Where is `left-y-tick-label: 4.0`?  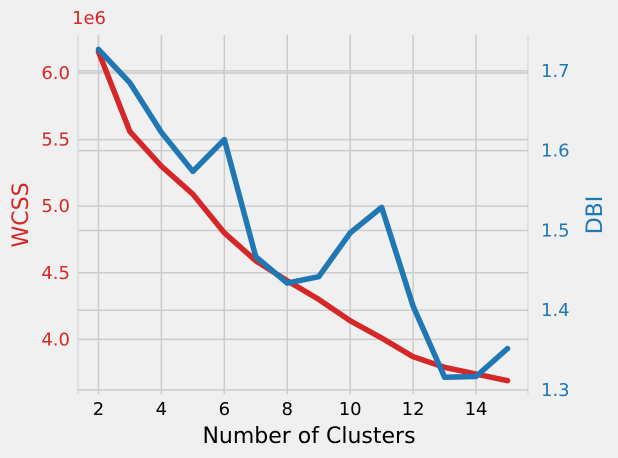
left-y-tick-label: 4.0 is located at coordinates (55, 339).